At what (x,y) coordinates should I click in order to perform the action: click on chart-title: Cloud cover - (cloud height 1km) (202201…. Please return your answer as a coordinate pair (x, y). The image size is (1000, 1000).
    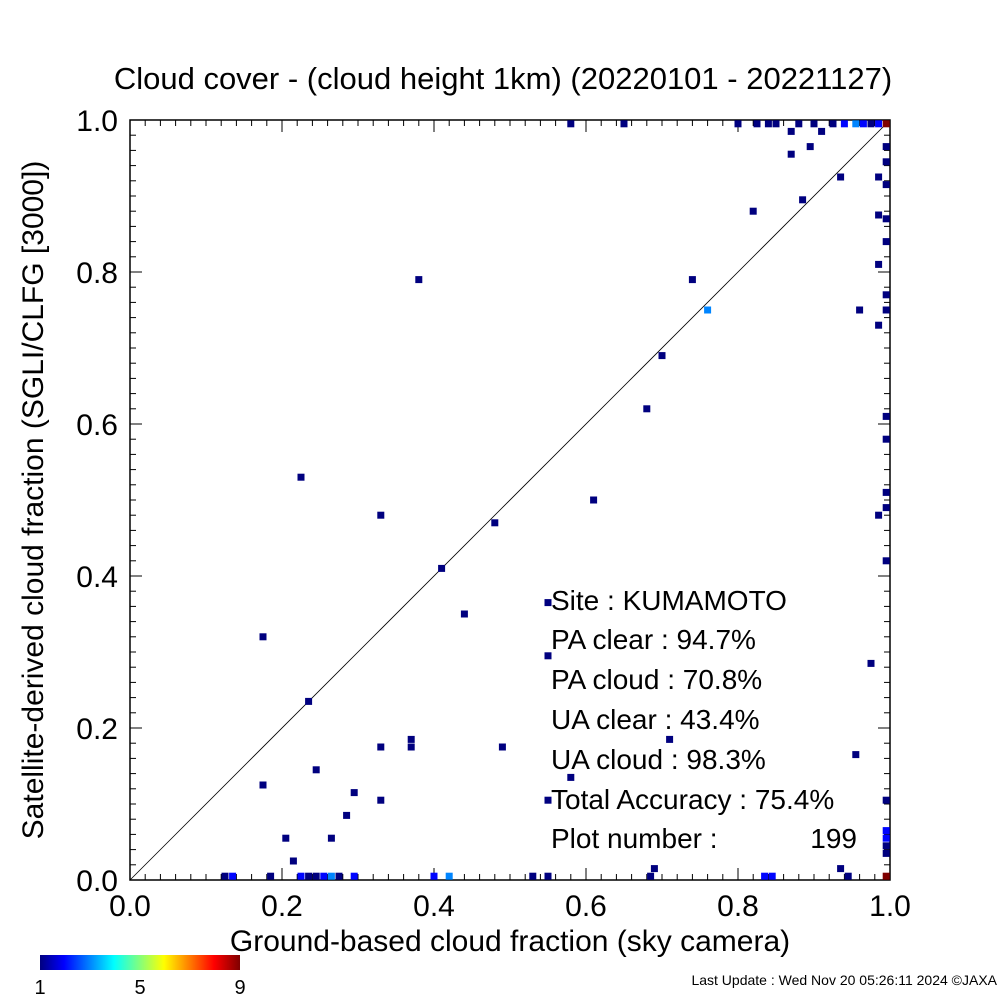
    Looking at the image, I should click on (503, 78).